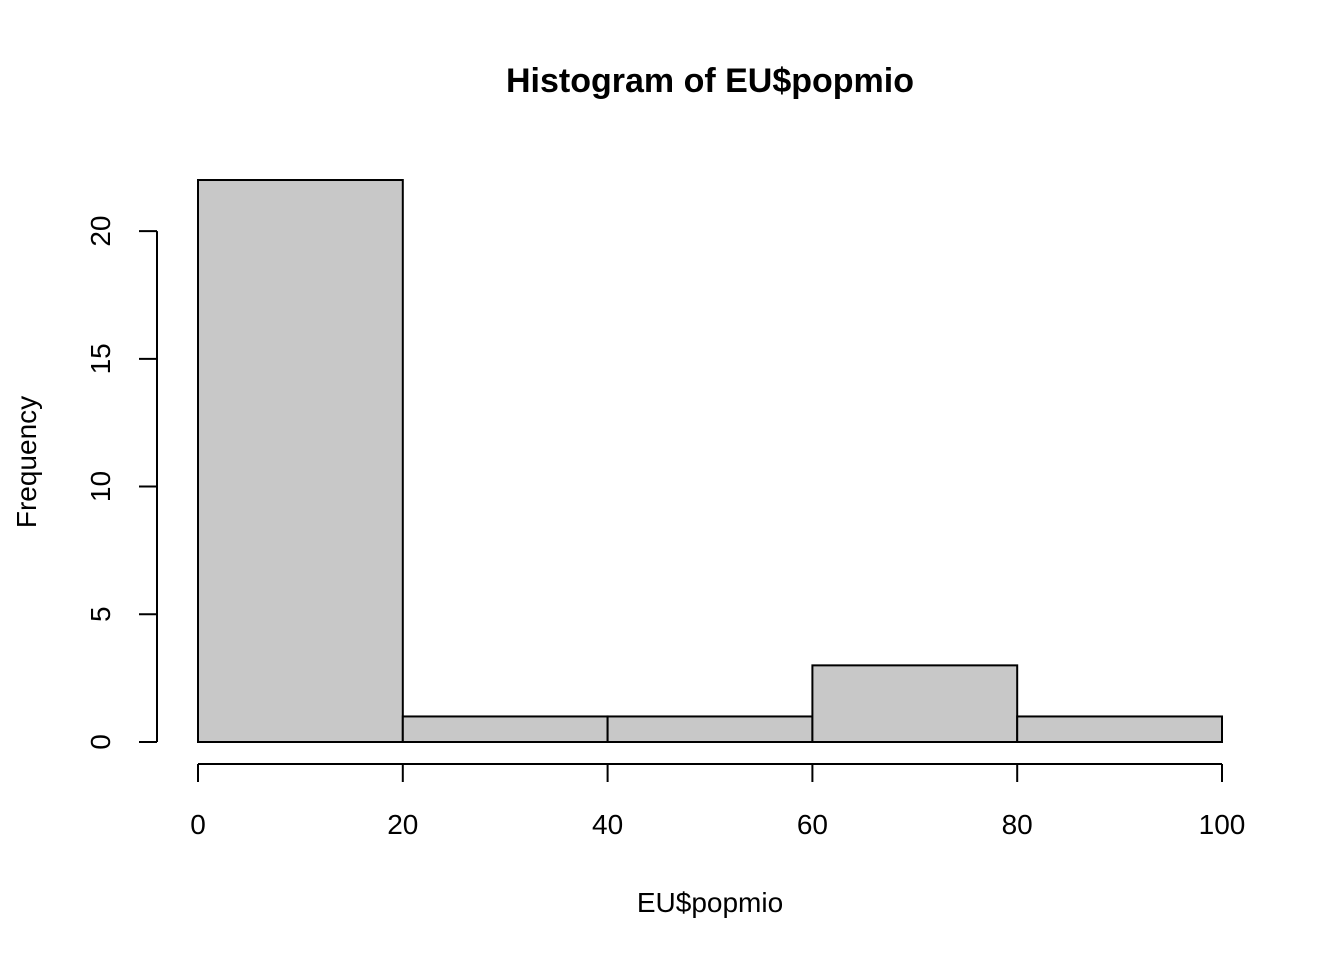 The width and height of the screenshot is (1344, 960). What do you see at coordinates (812, 824) in the screenshot?
I see `x-tick-label: 60` at bounding box center [812, 824].